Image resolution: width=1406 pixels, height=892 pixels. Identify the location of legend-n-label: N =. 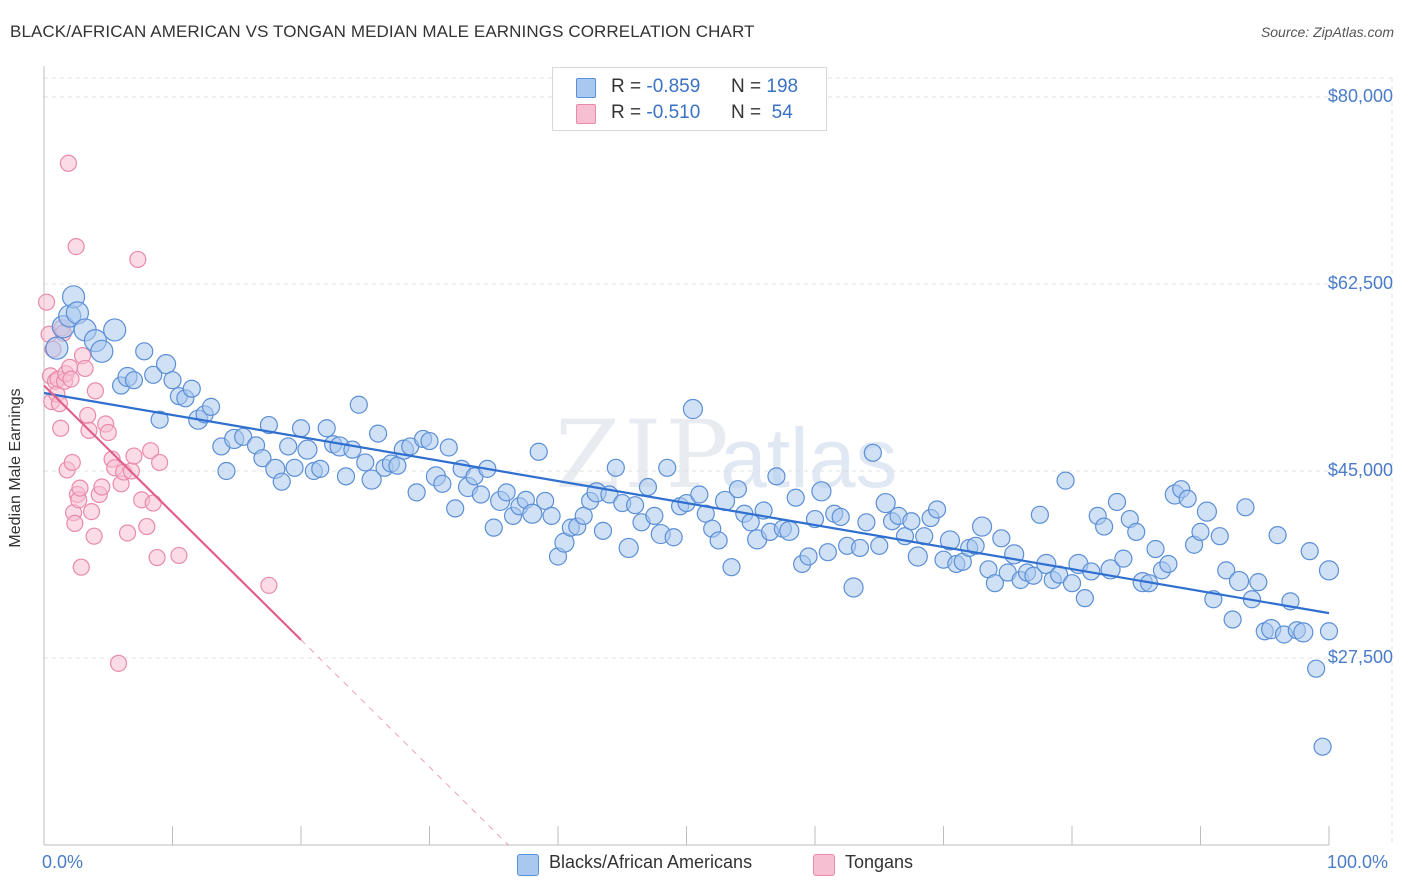
(746, 112).